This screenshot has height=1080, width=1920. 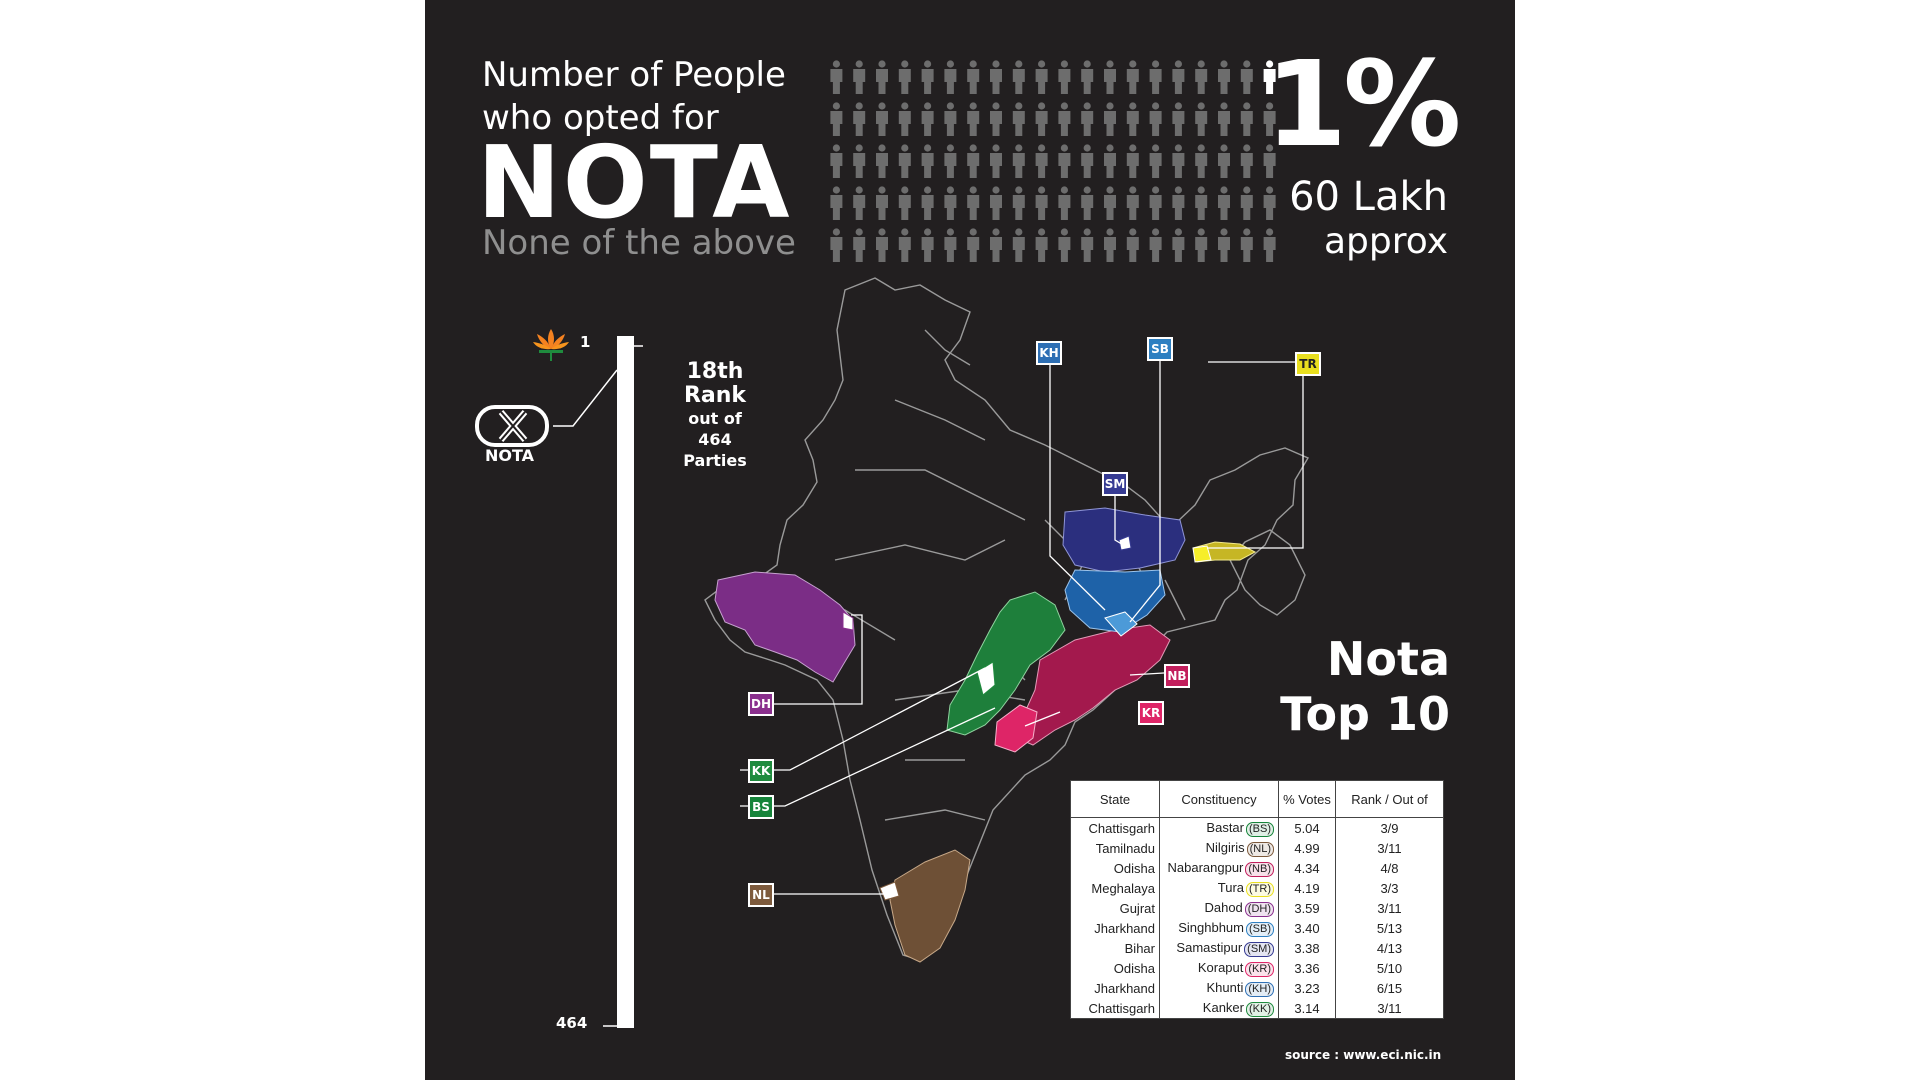 What do you see at coordinates (1219, 948) in the screenshot?
I see `cell-constituency: Samastipur (SM)` at bounding box center [1219, 948].